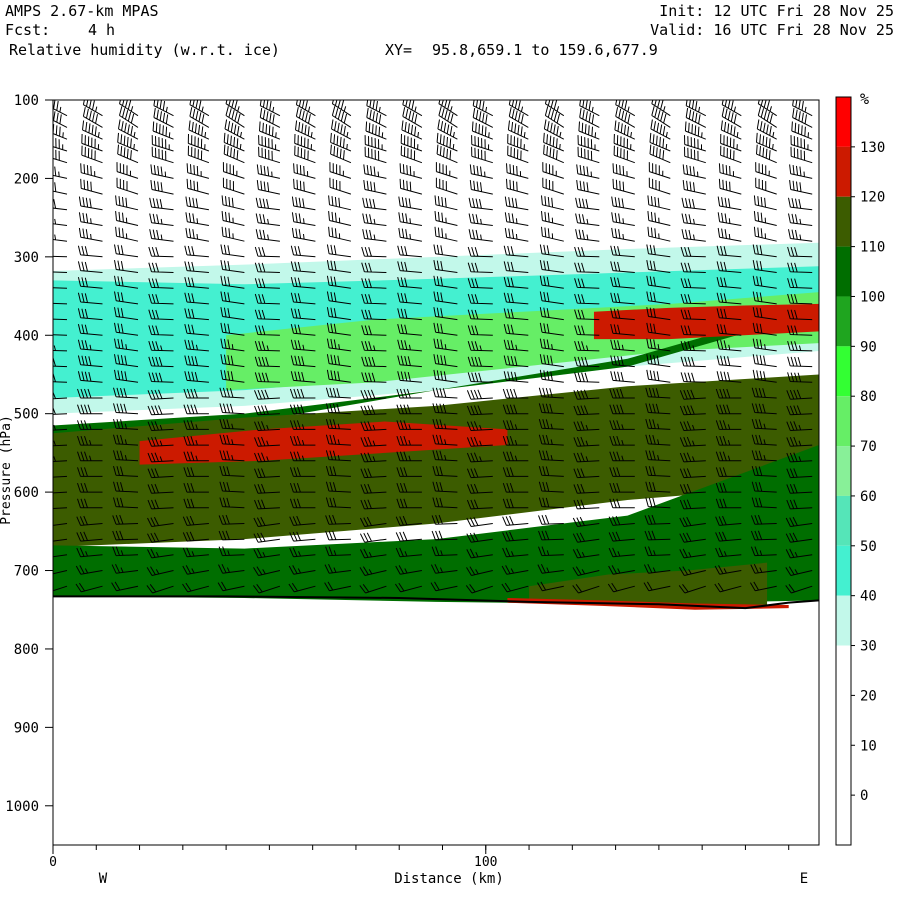 The image size is (900, 900). Describe the element at coordinates (843, 421) in the screenshot. I see `colorbar-swatch` at that location.